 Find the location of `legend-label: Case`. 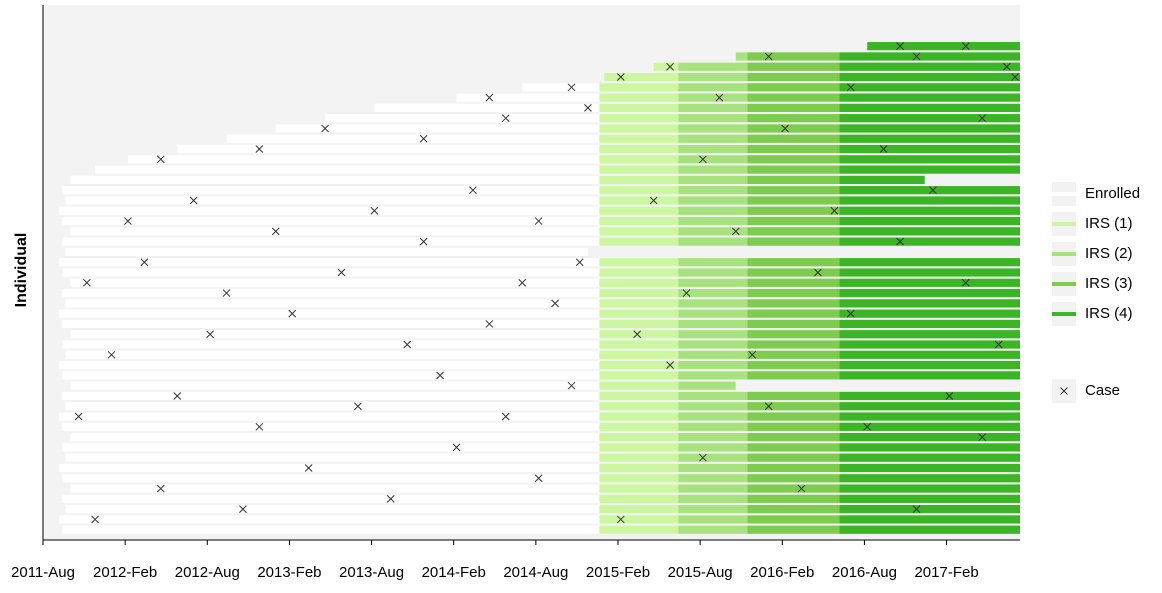

legend-label: Case is located at coordinates (1102, 390).